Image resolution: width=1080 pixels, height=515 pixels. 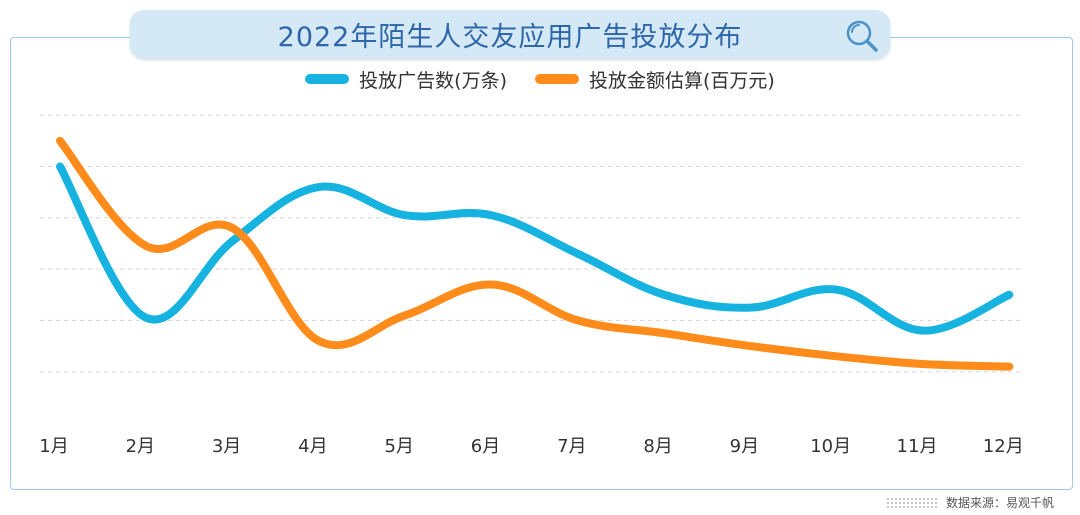 I want to click on x-tick-label: 11月, so click(x=917, y=446).